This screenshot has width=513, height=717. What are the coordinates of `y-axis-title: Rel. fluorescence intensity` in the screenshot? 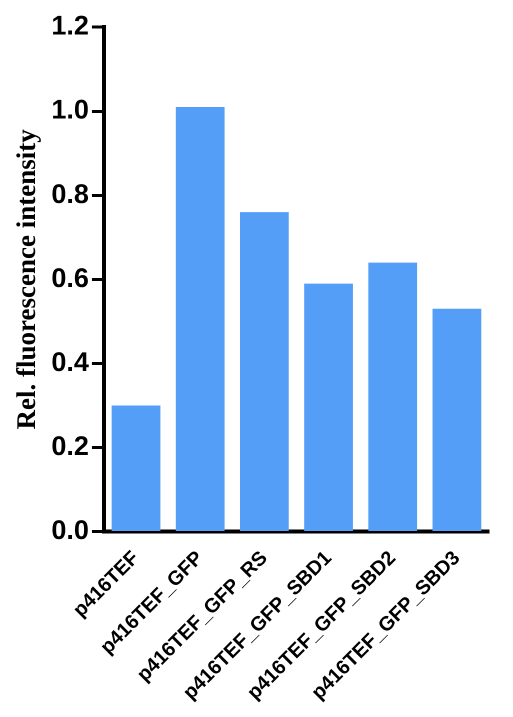 It's located at (26, 279).